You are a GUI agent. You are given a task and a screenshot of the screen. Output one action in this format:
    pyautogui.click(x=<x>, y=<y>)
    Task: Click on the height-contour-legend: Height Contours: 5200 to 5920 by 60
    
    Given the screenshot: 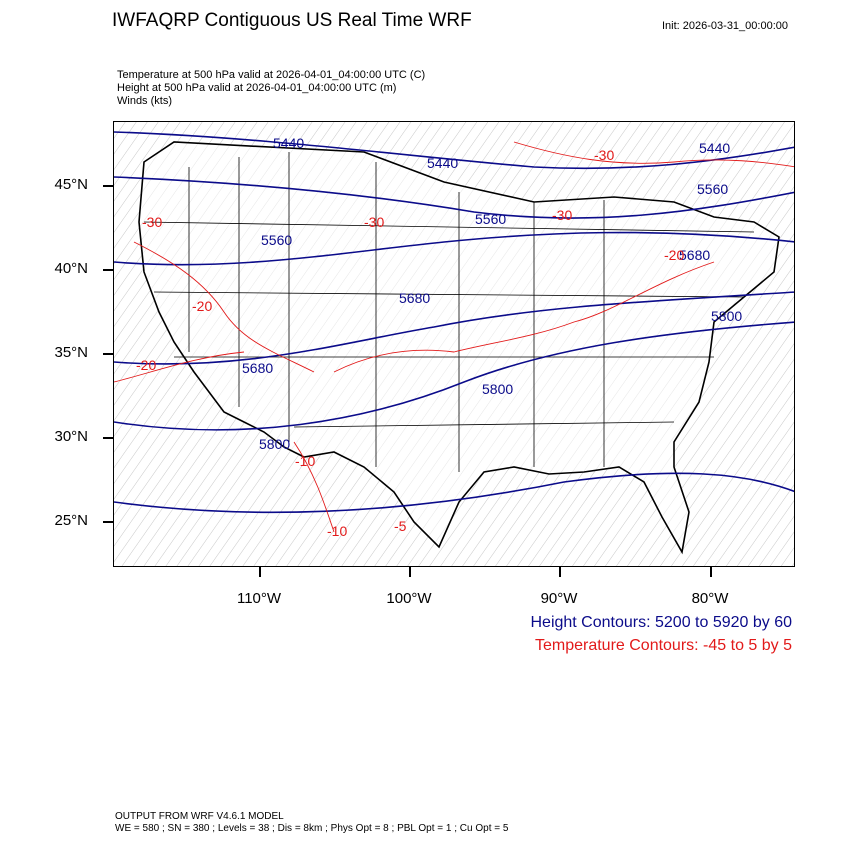 What is the action you would take?
    pyautogui.click(x=661, y=622)
    